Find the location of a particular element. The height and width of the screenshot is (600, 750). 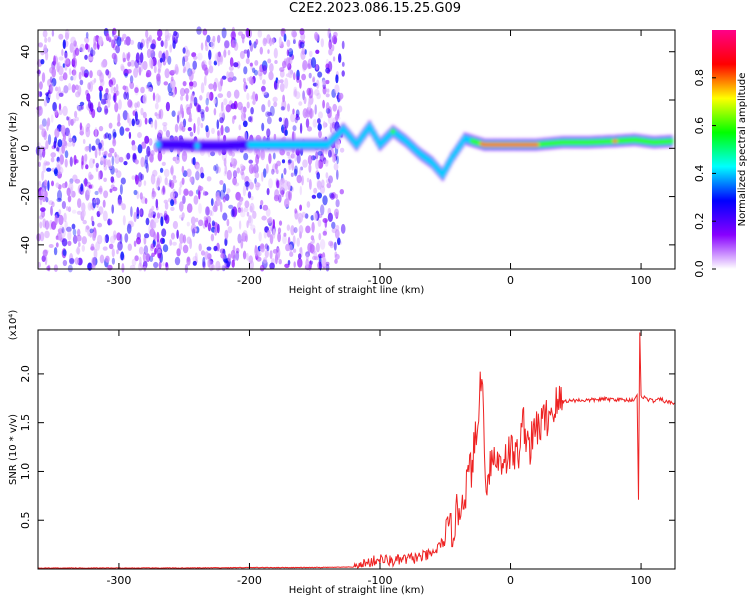

y-tick-label: 2.0 is located at coordinates (25, 374).